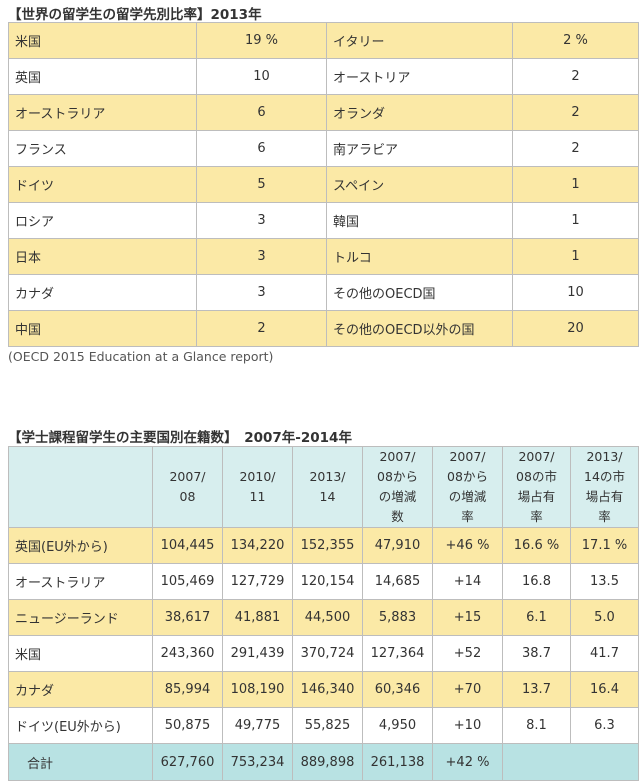  I want to click on total-value-cell: 753,234, so click(257, 762).